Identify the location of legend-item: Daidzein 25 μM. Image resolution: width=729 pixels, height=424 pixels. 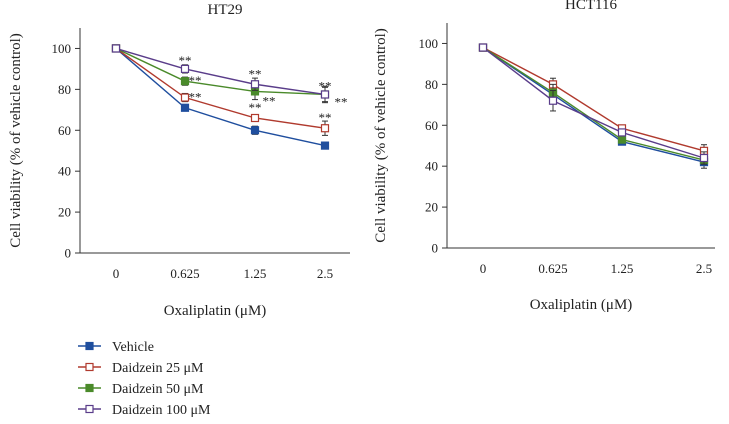
(141, 368).